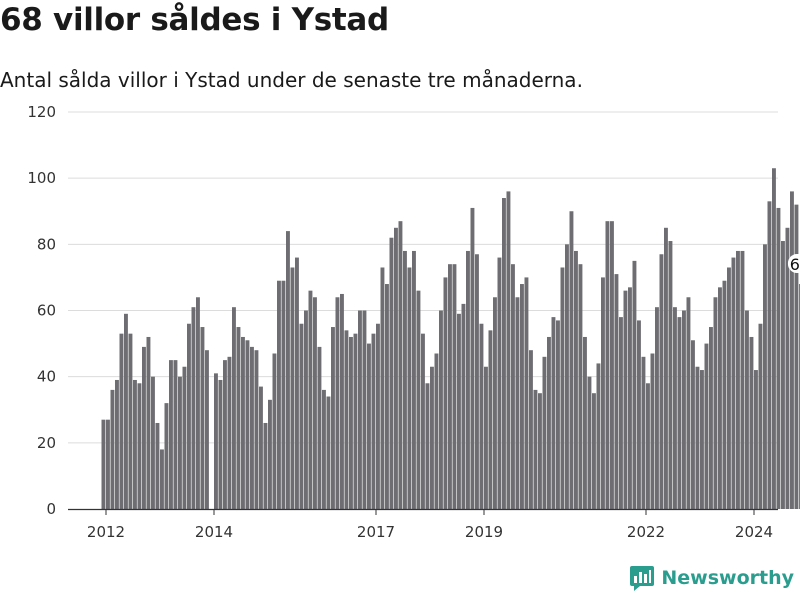 The image size is (800, 600). What do you see at coordinates (46, 443) in the screenshot?
I see `y-tick-label: 20` at bounding box center [46, 443].